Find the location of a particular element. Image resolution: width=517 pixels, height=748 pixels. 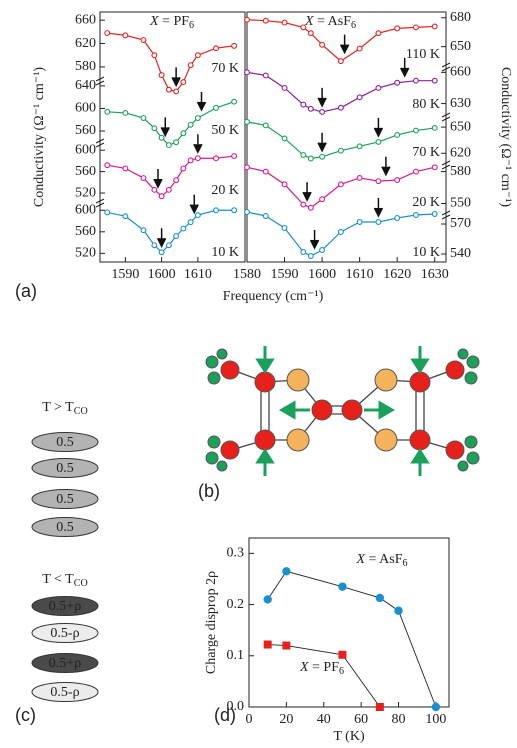

y-tick-label: 640 is located at coordinates (85, 85).